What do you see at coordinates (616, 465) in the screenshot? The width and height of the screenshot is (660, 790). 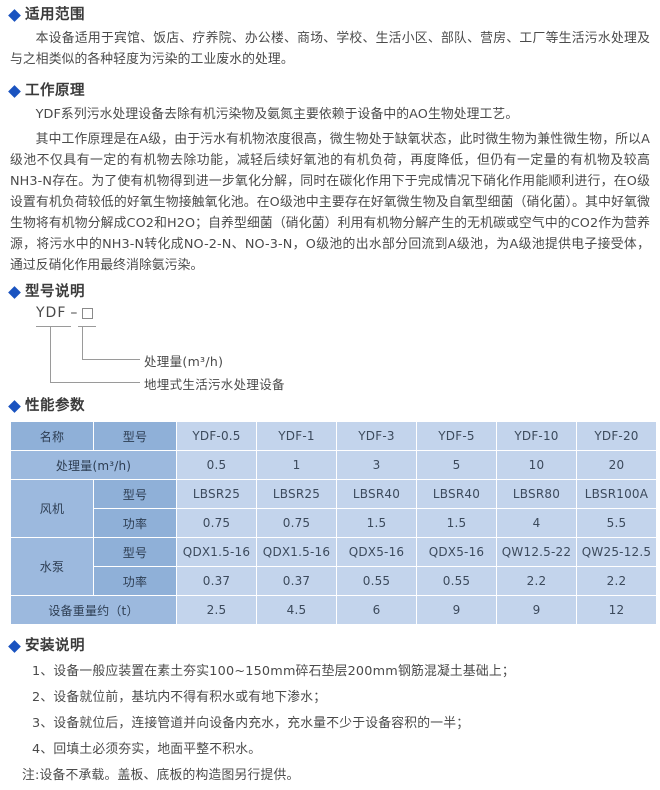 I see `table-cell: 20` at bounding box center [616, 465].